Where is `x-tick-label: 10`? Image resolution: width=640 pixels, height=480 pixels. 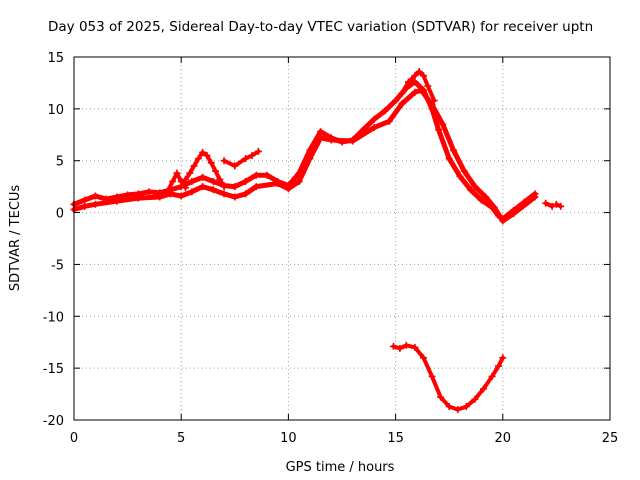 x-tick-label: 10 is located at coordinates (288, 438).